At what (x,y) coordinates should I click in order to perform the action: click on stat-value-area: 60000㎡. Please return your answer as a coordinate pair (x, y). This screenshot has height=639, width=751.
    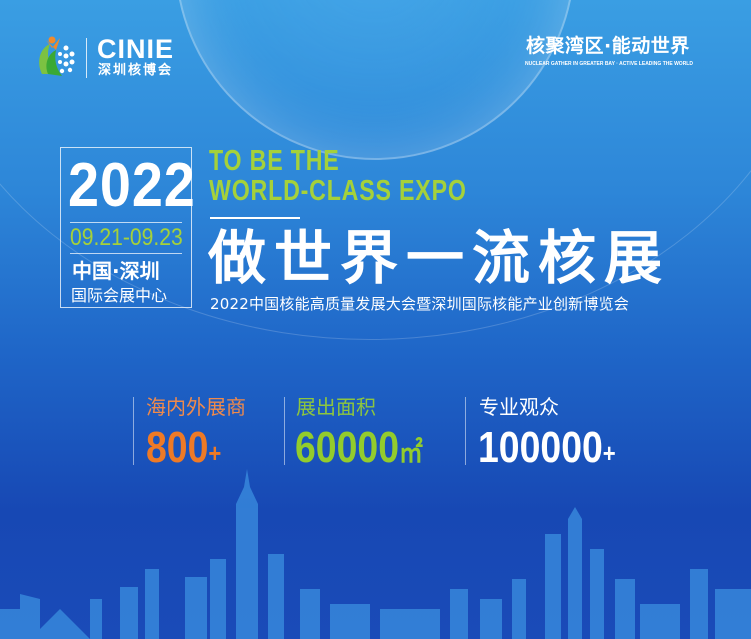
    Looking at the image, I should click on (359, 448).